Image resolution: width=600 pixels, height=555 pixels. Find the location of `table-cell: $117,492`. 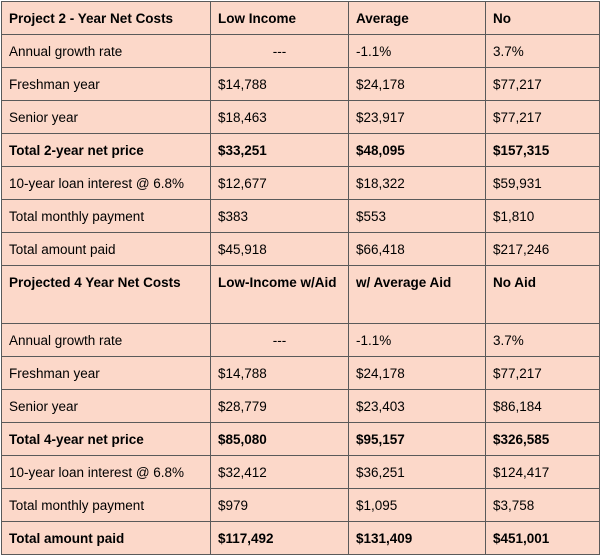

table-cell: $117,492 is located at coordinates (279, 538).